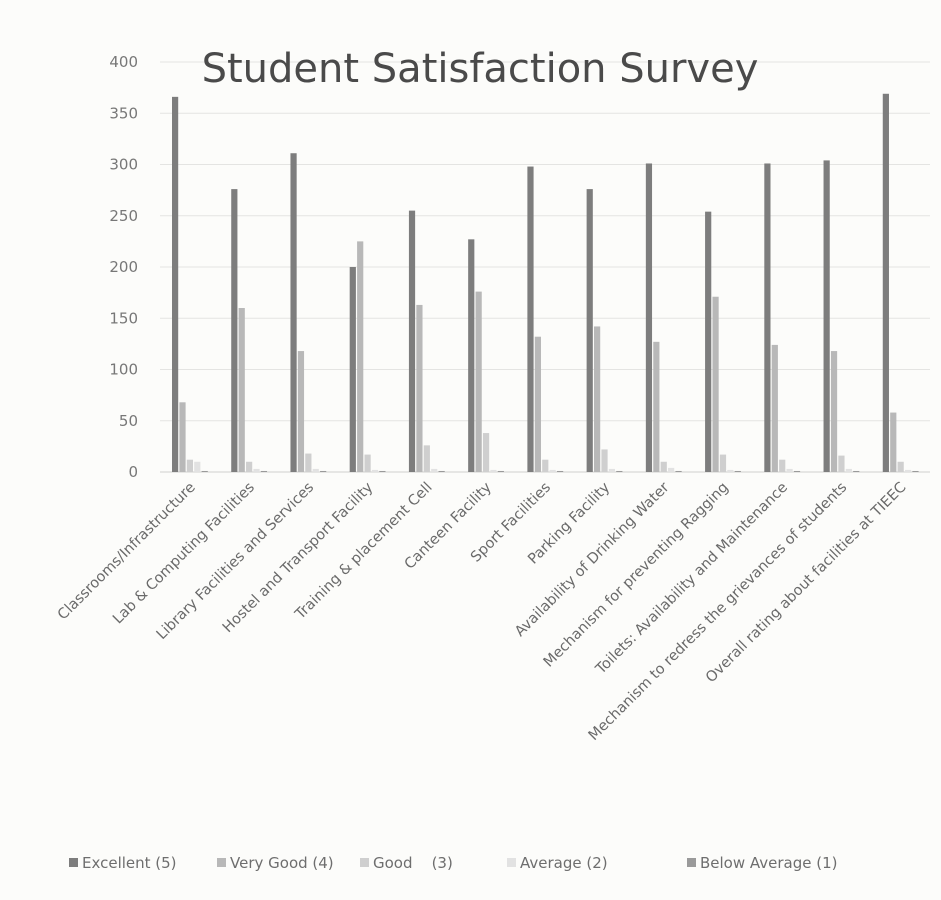 The width and height of the screenshot is (941, 900). Describe the element at coordinates (128, 421) in the screenshot. I see `y-tick-label: 50` at that location.